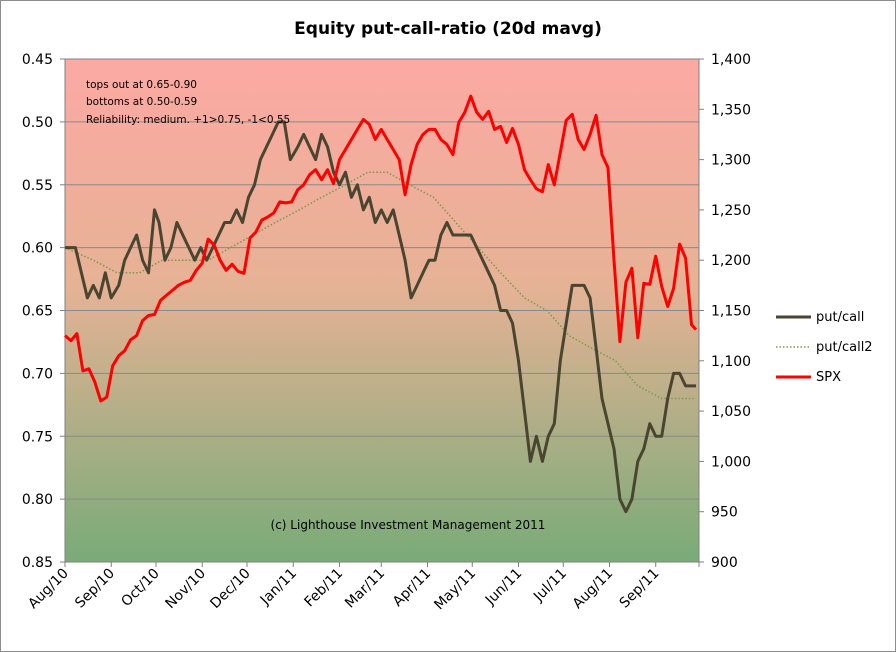 This screenshot has width=896, height=652. What do you see at coordinates (550, 586) in the screenshot?
I see `x-tick-label: Jul/11` at bounding box center [550, 586].